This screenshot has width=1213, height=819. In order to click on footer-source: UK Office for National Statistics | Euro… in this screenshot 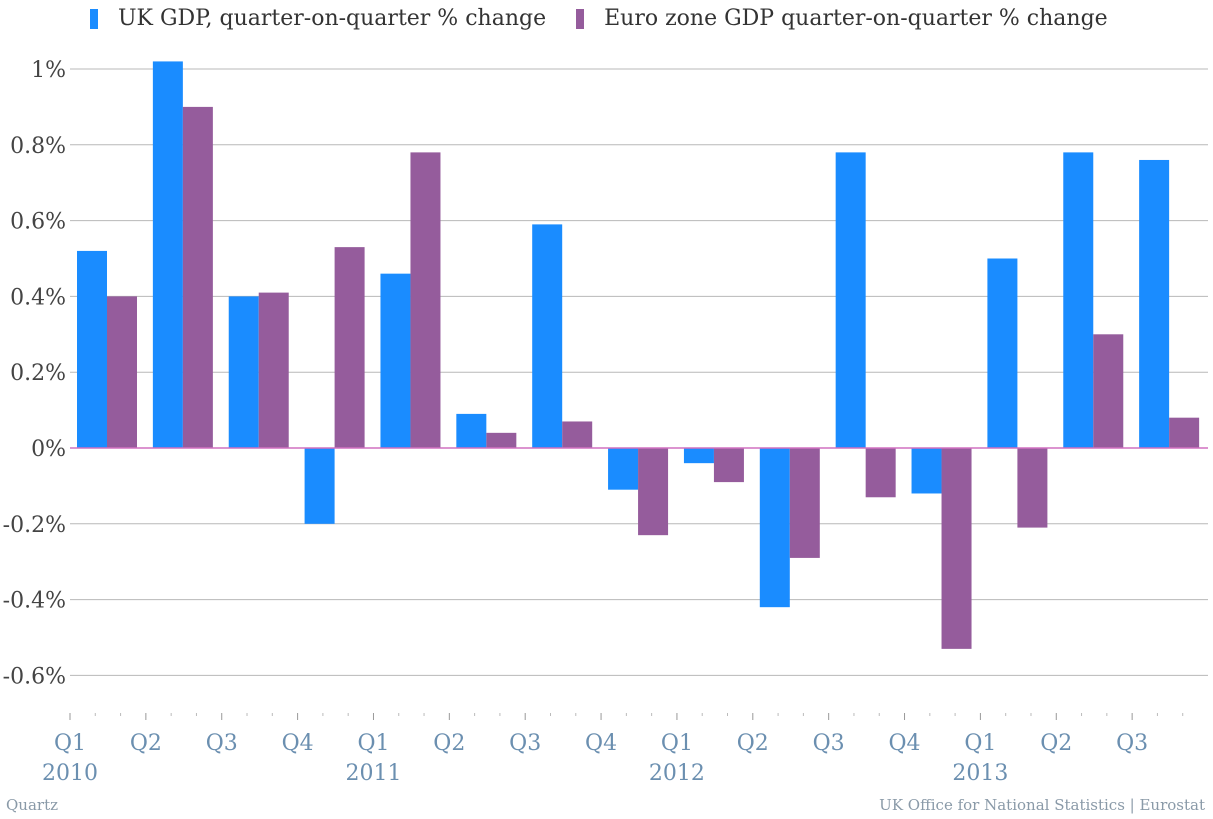, I will do `click(1042, 805)`.